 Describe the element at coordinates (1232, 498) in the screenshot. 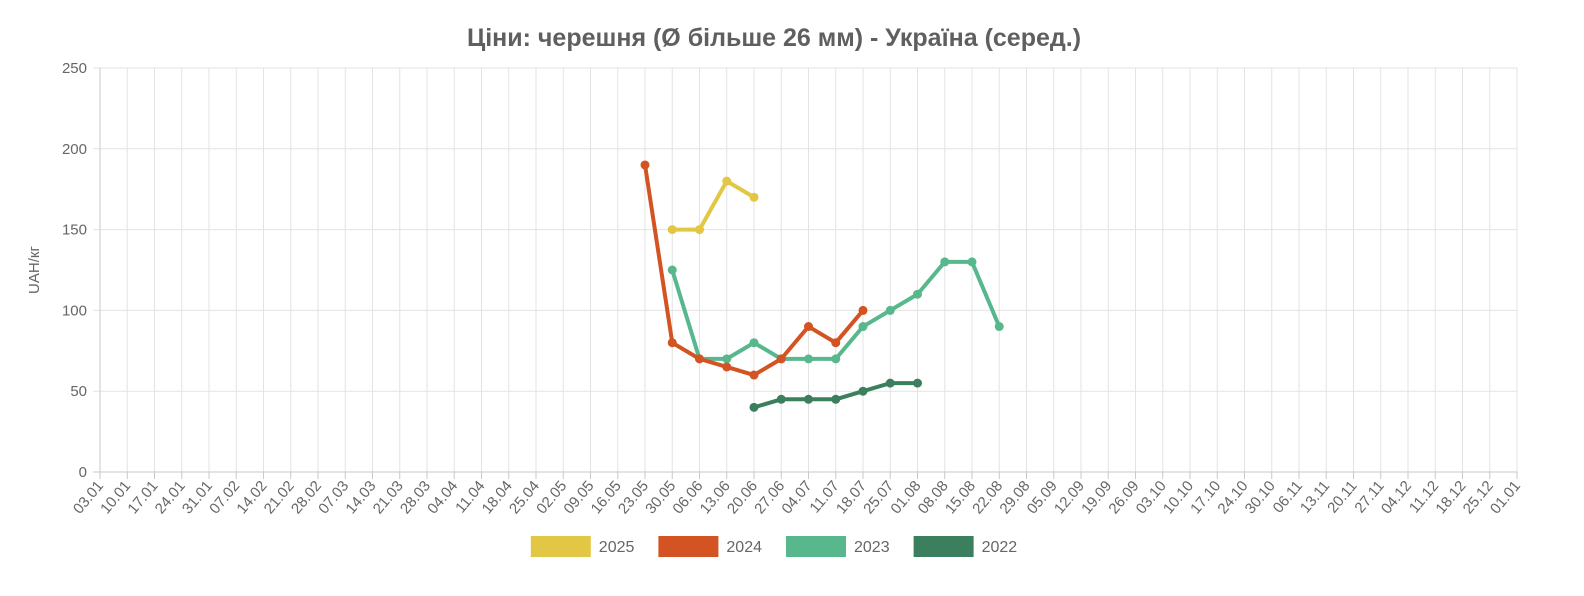

I see `x-tick-label: 24.10` at that location.